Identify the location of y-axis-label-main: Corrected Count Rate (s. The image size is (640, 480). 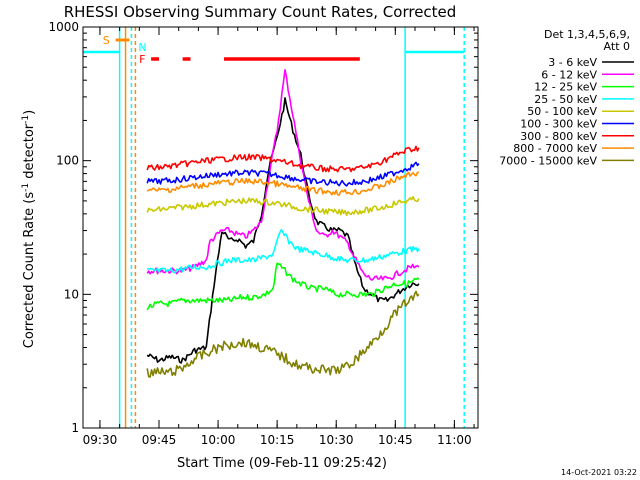
(29, 270).